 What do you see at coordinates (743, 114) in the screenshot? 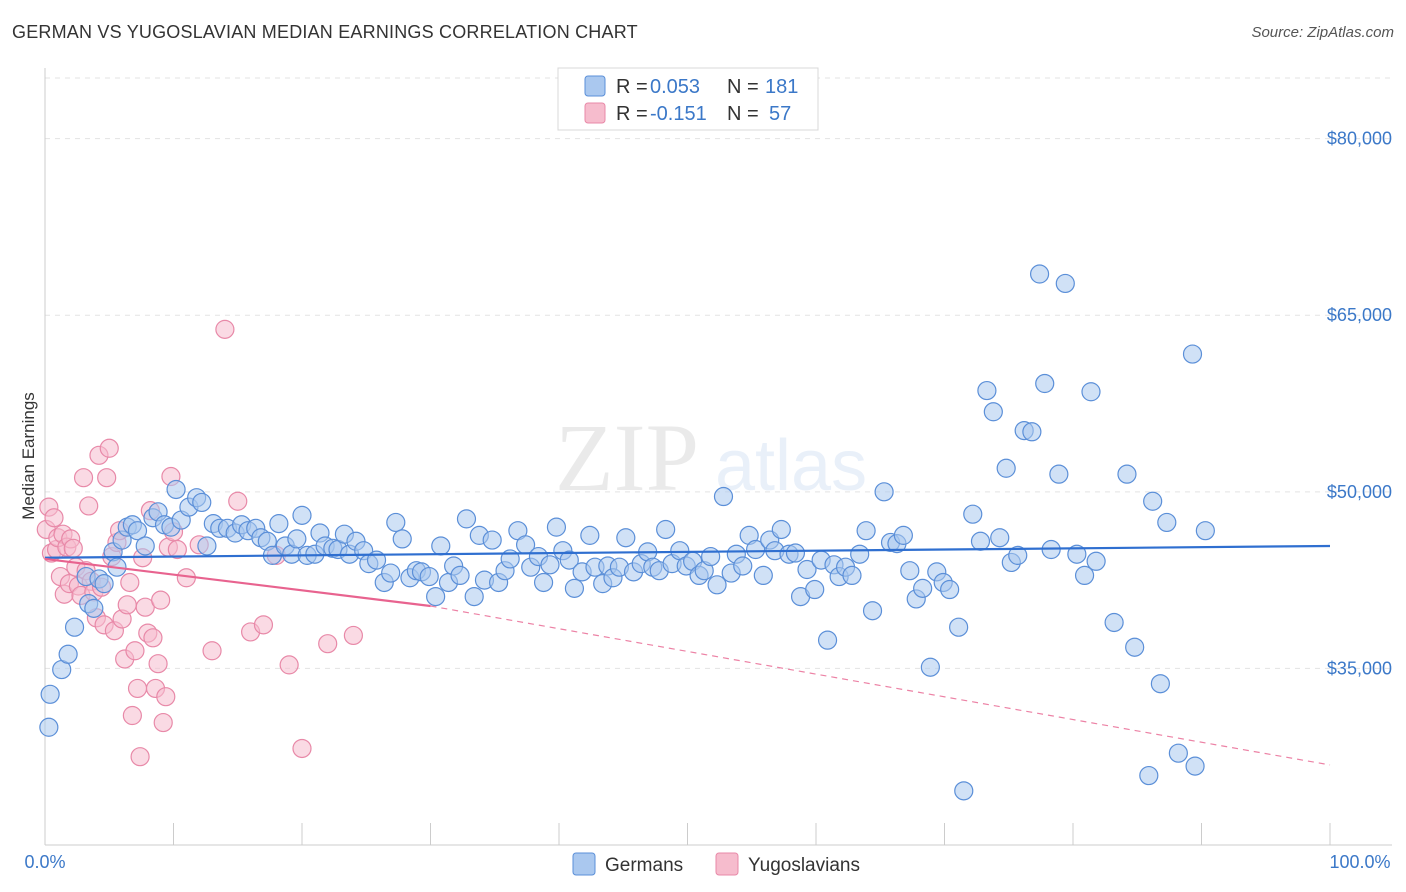
I see `yugoslavians-n-label: N =` at bounding box center [743, 114].